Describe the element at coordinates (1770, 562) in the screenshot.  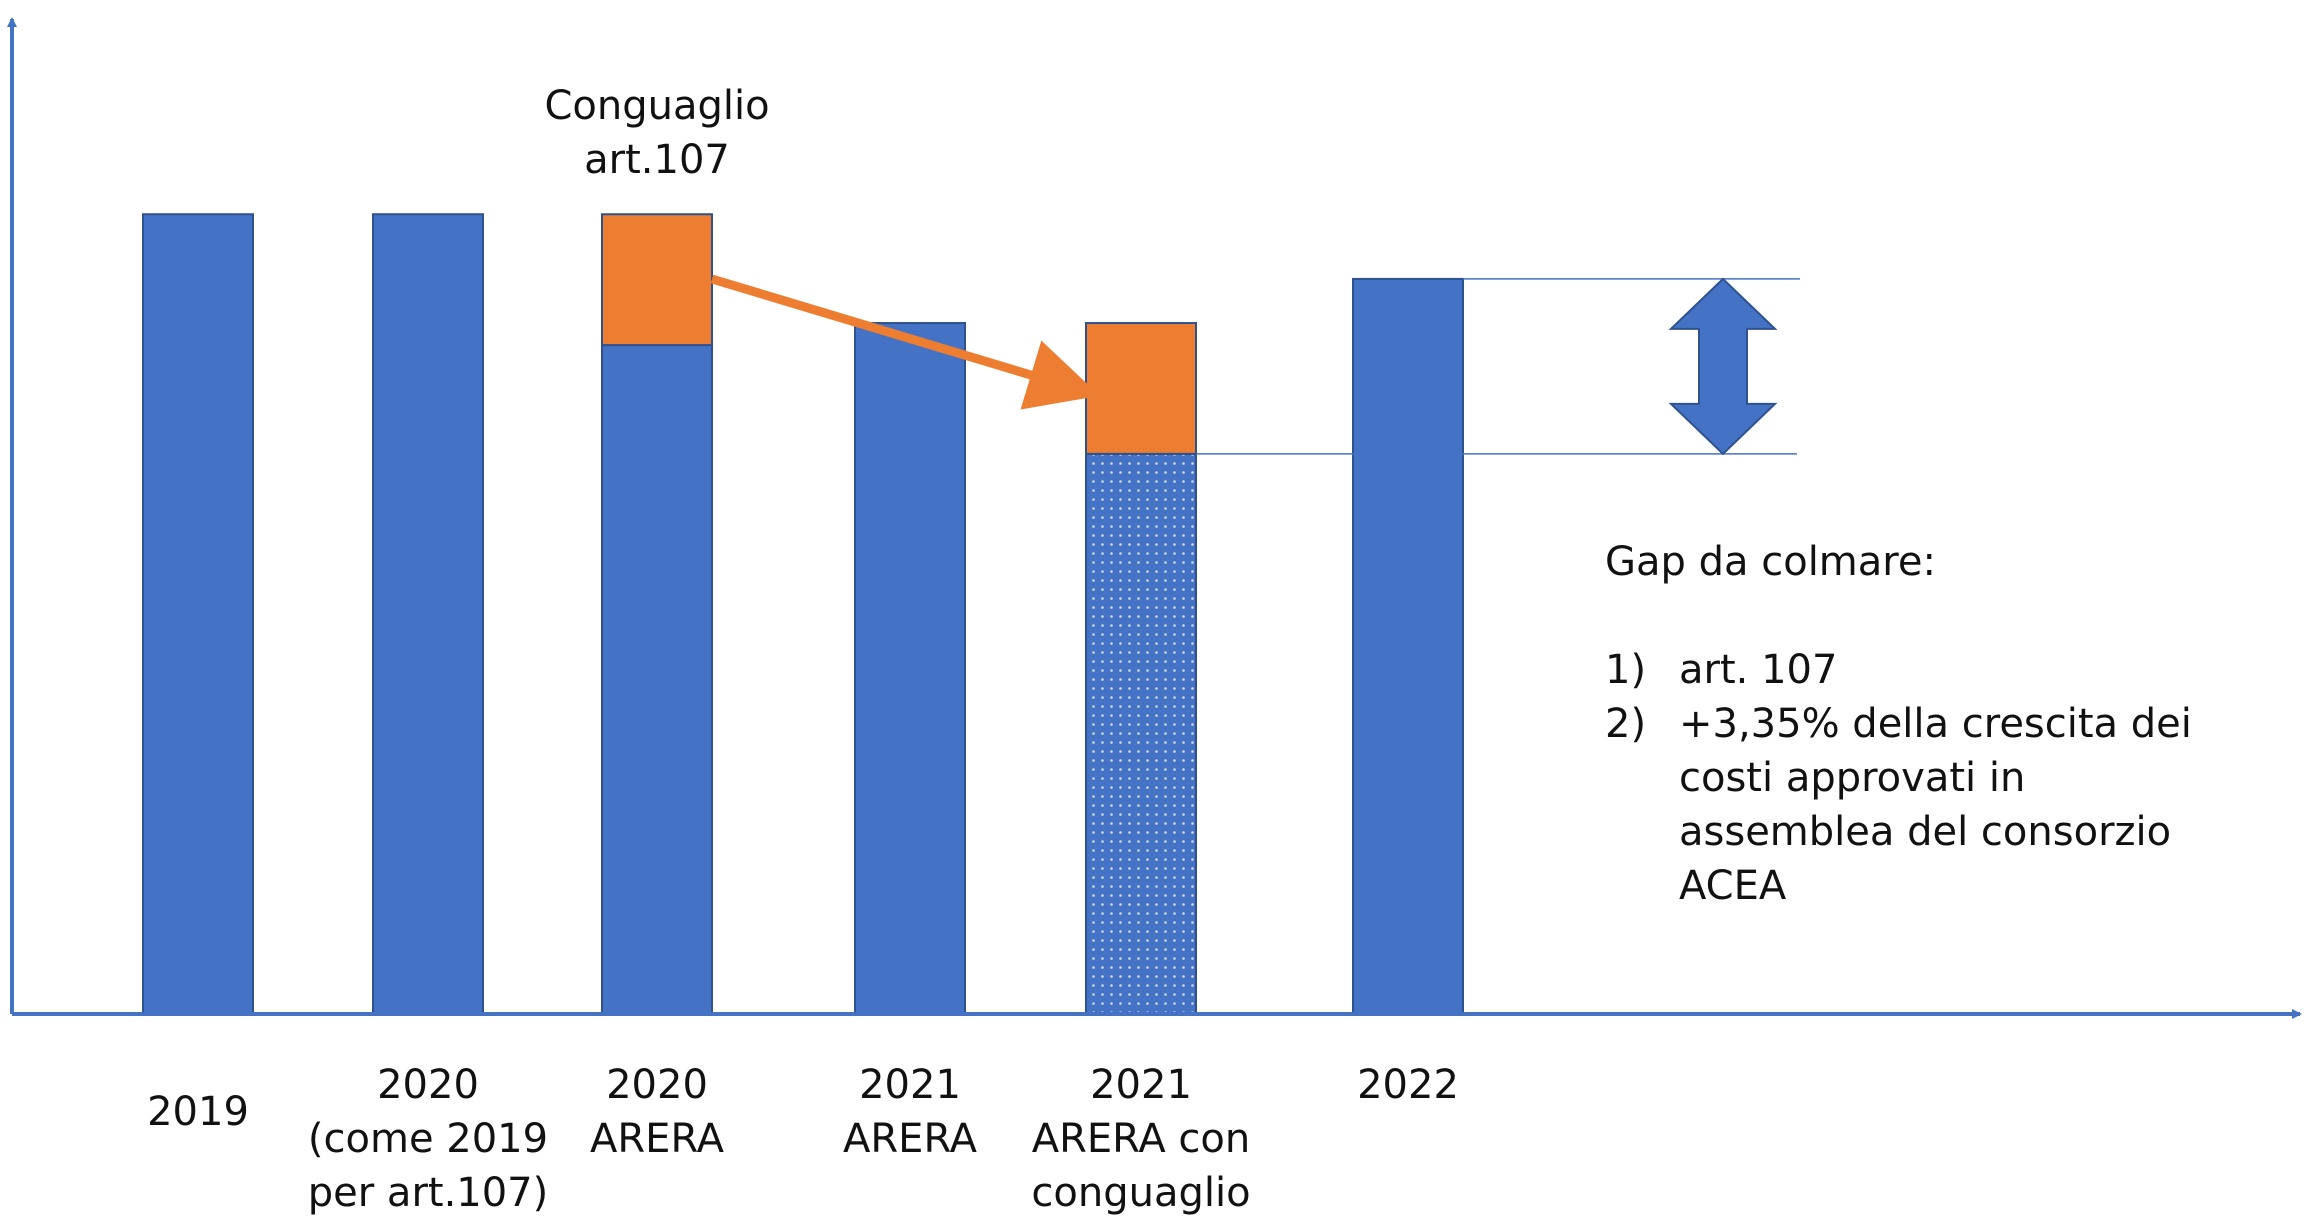
I see `gap-title: Gap da colmare:` at that location.